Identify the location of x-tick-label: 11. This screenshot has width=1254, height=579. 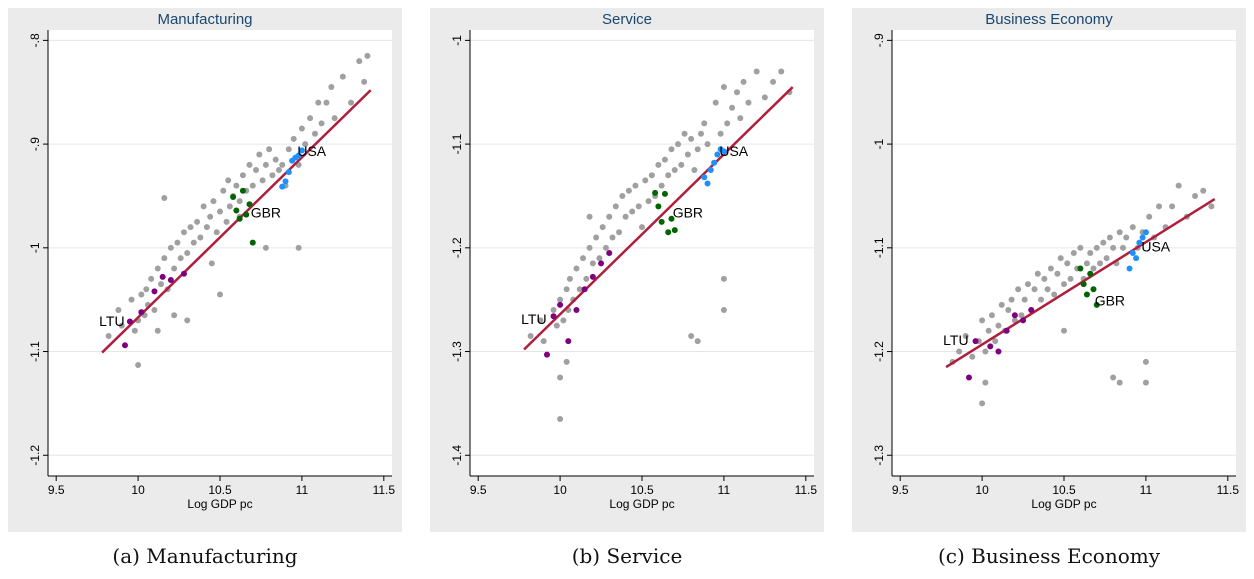
(724, 490).